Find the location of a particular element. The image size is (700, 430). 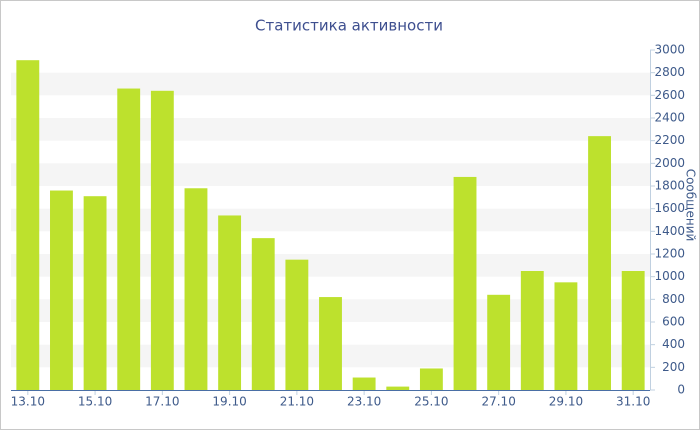

x-tick-label: 29.10 is located at coordinates (566, 402).